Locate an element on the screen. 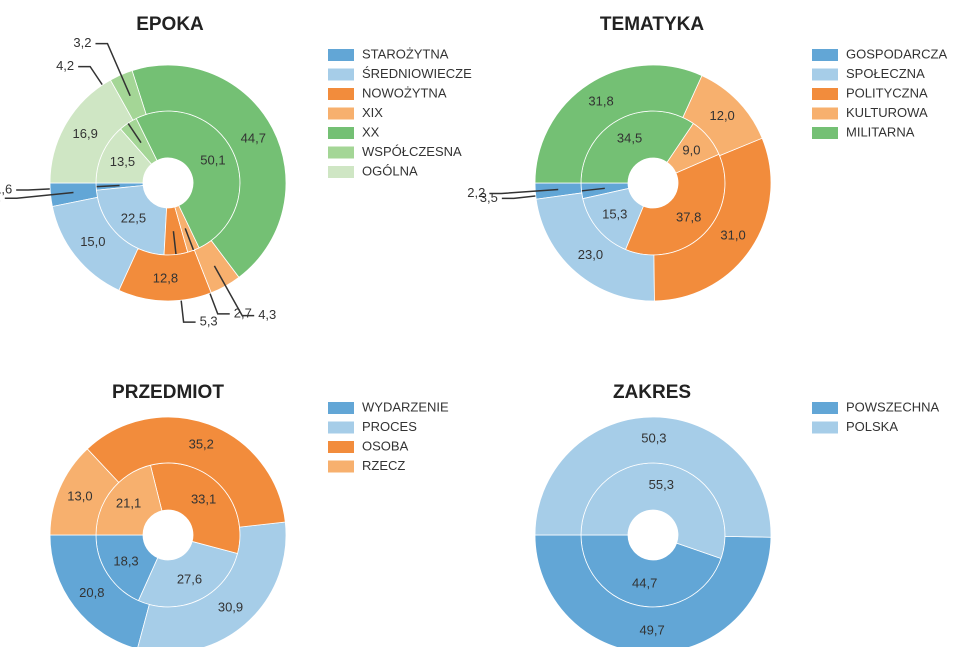 This screenshot has height=647, width=976. legend-label: OGÓLNA is located at coordinates (390, 170).